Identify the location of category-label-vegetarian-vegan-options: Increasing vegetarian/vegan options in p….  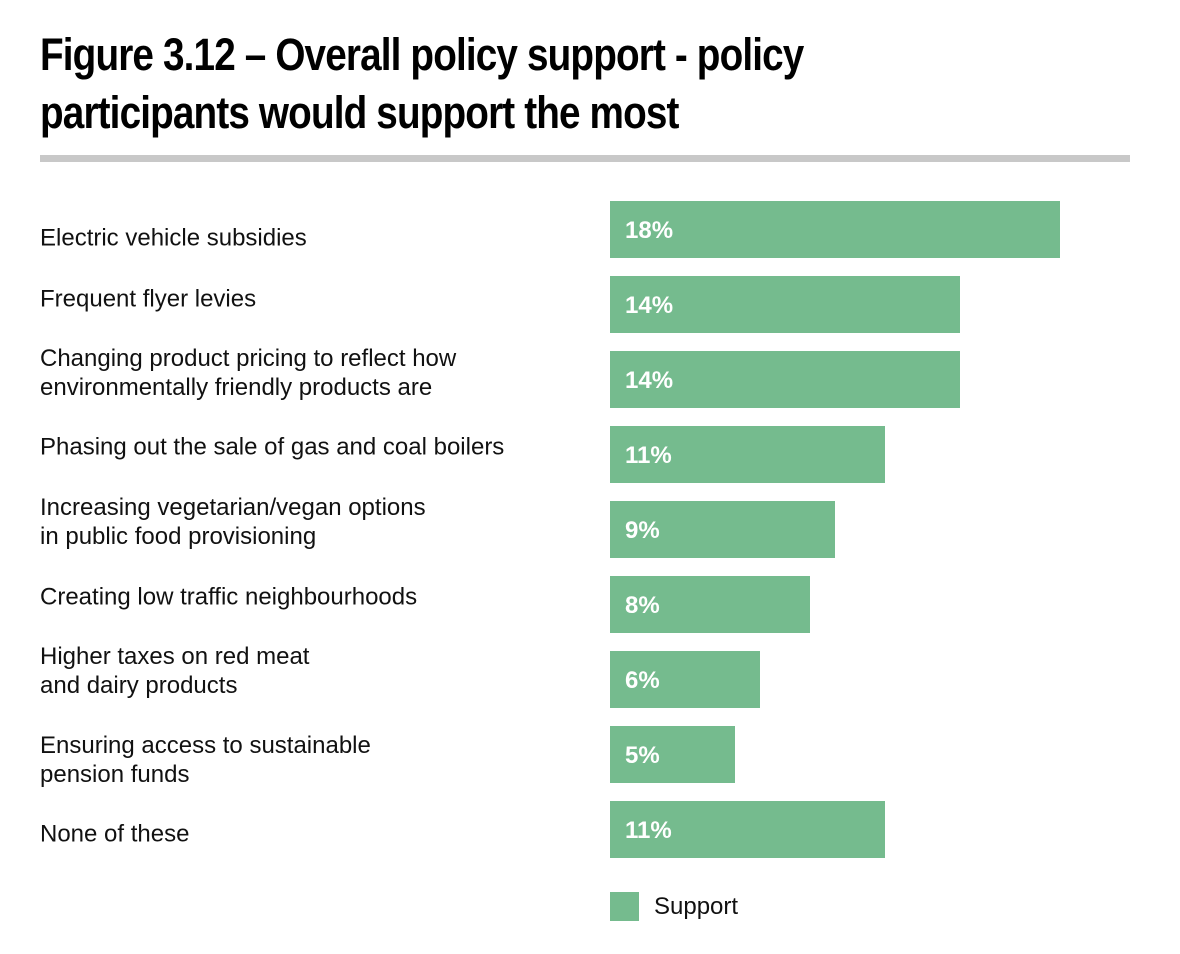
(233, 522).